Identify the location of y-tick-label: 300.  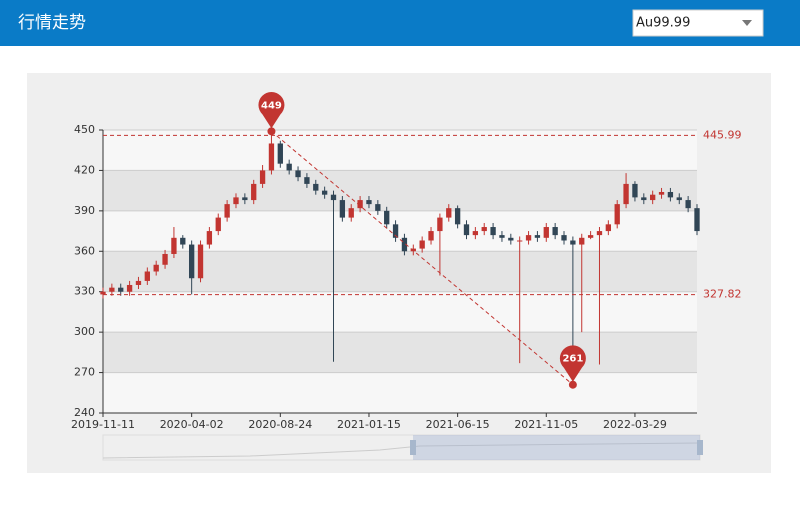
(84, 331).